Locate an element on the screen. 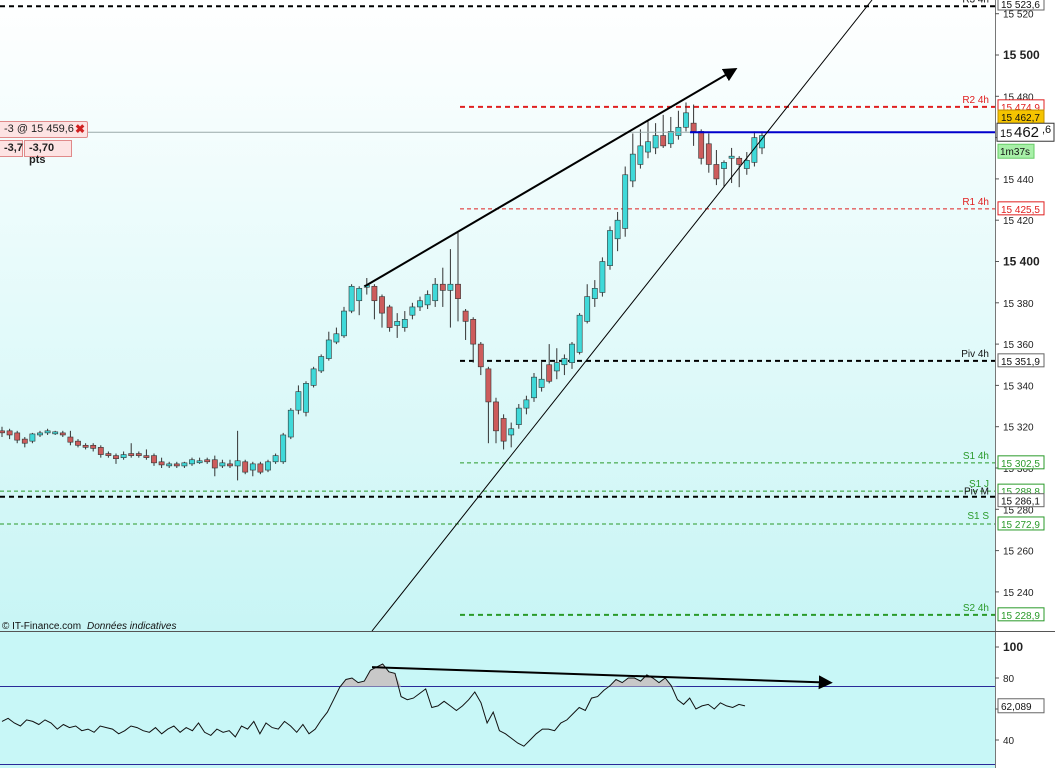 Image resolution: width=1055 pixels, height=773 pixels. order-position-box: -3 @ 15 459,6 ✖ is located at coordinates (44, 129).